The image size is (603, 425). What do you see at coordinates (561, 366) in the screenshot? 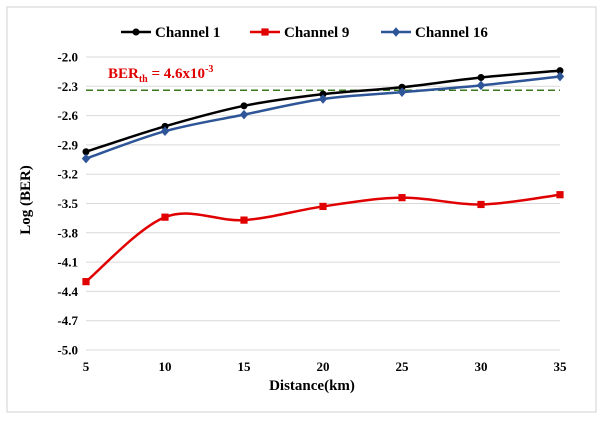
I see `x-tick-label: 35` at bounding box center [561, 366].